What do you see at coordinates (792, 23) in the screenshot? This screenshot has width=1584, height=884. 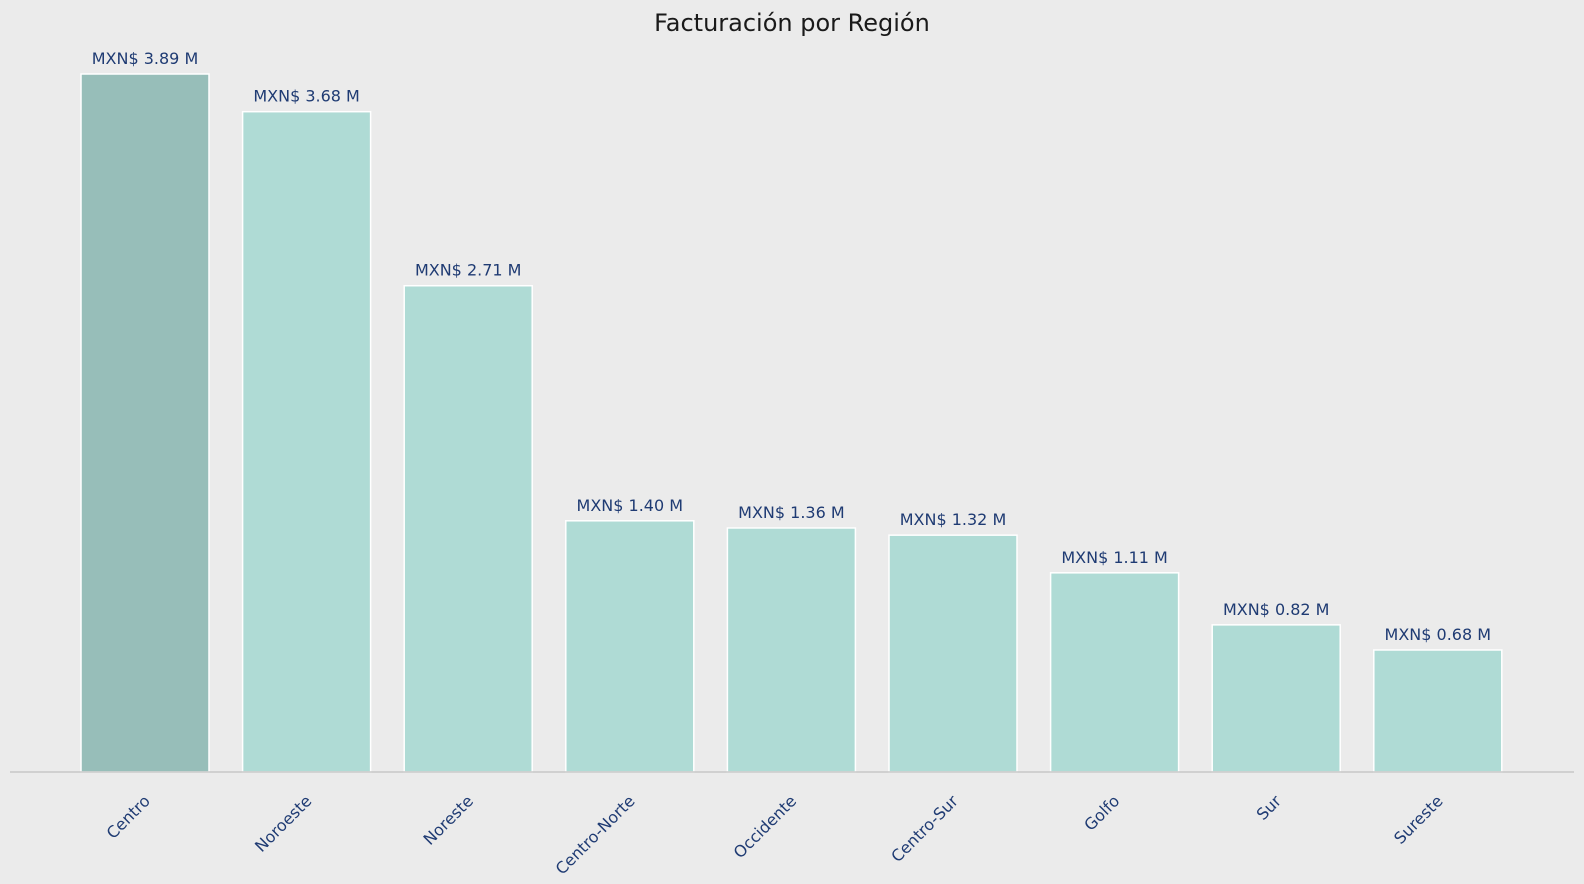 I see `chart-title: Facturación por Región` at bounding box center [792, 23].